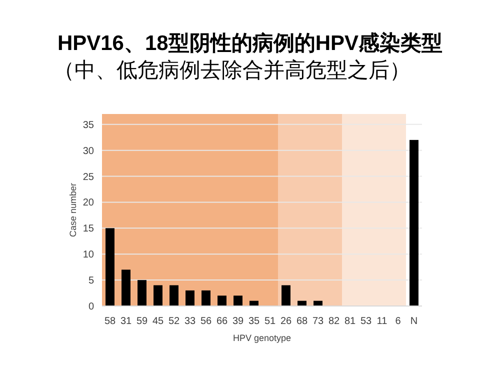 This screenshot has height=367, width=500. What do you see at coordinates (91, 281) in the screenshot?
I see `y-tick-label: 5` at bounding box center [91, 281].